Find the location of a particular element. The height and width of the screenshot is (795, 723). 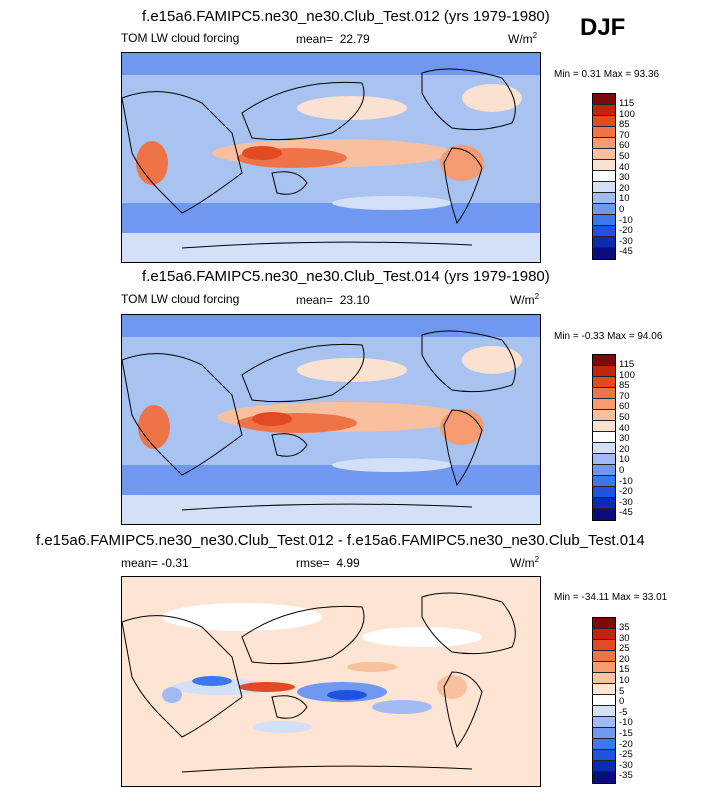

panel-1-units-text: W/m is located at coordinates (520, 39).